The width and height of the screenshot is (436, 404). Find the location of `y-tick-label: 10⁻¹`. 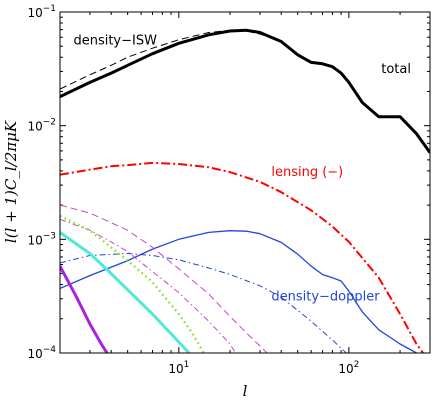

y-tick-label: 10⁻¹ is located at coordinates (41, 12).